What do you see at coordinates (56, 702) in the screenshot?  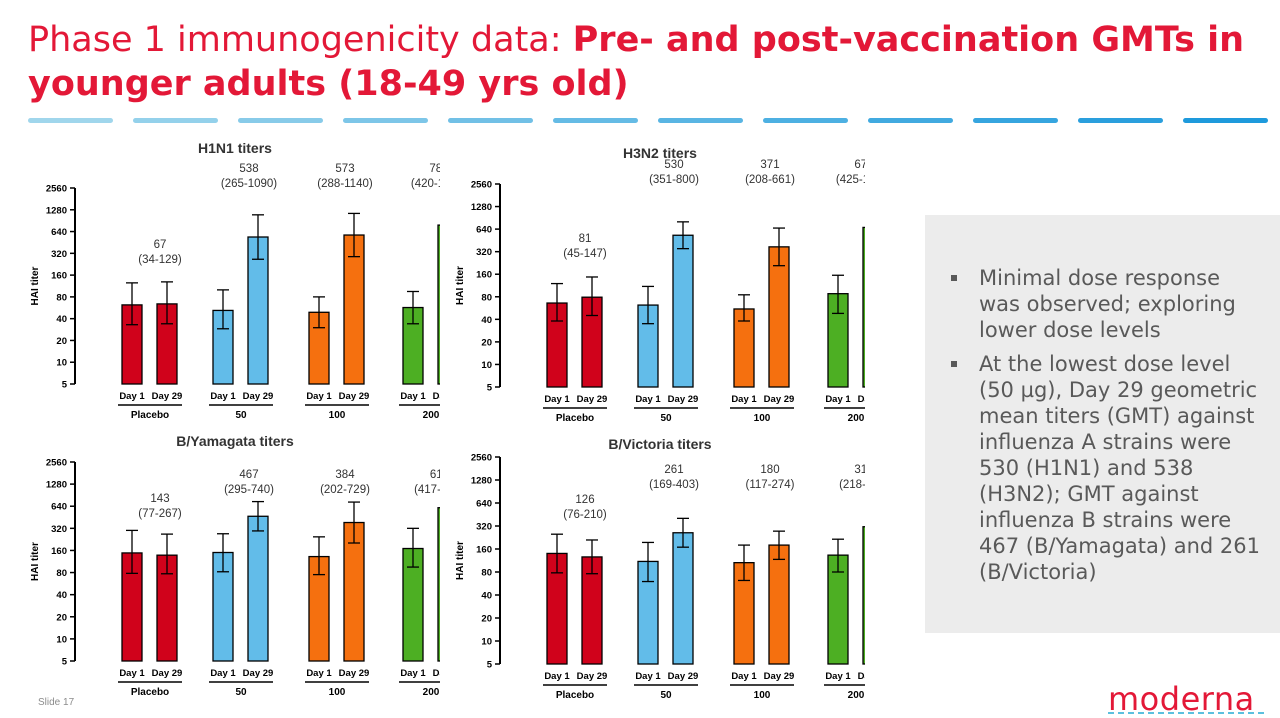 I see `slide-number: Slide 17` at bounding box center [56, 702].